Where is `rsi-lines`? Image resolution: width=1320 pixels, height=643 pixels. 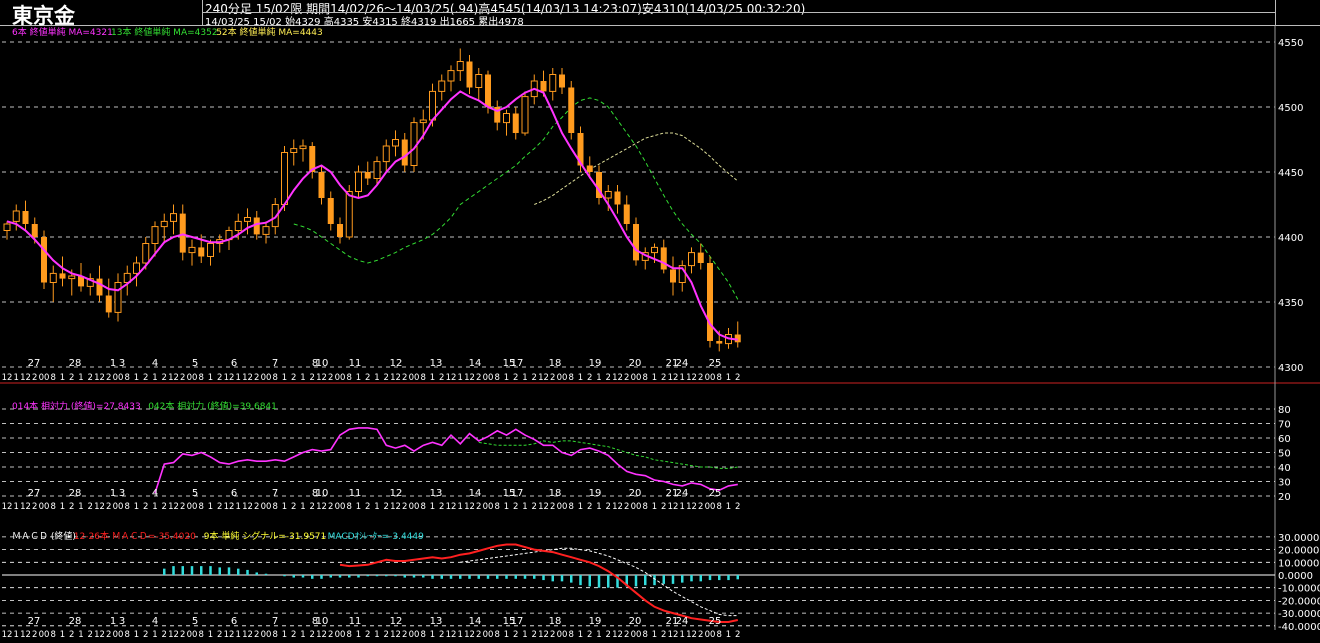
rsi-lines is located at coordinates (446, 460).